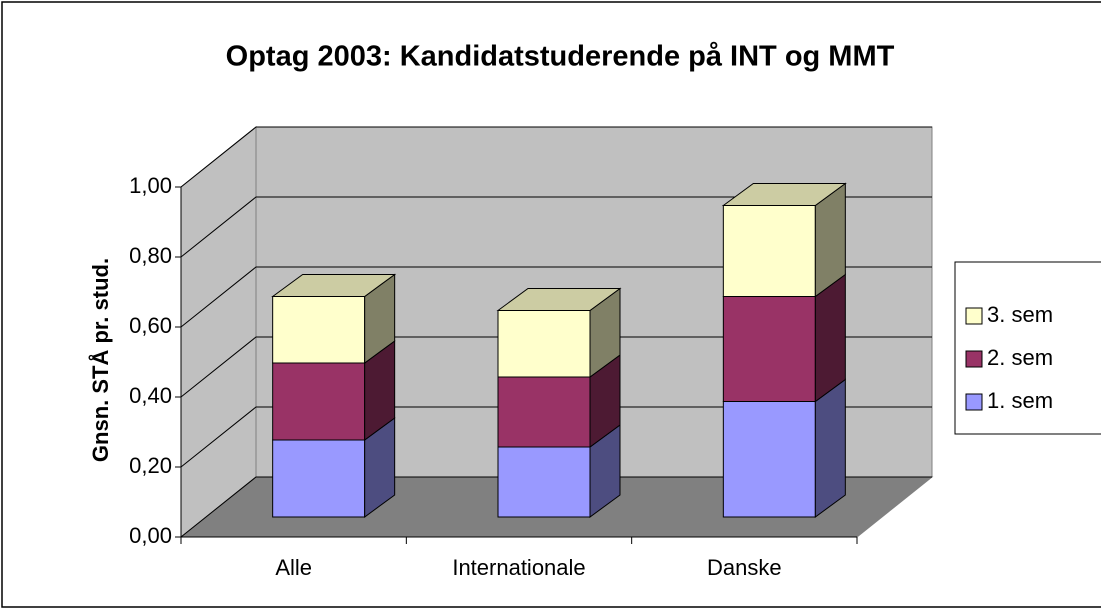 The height and width of the screenshot is (612, 1101). I want to click on bar-side, so click(830, 448).